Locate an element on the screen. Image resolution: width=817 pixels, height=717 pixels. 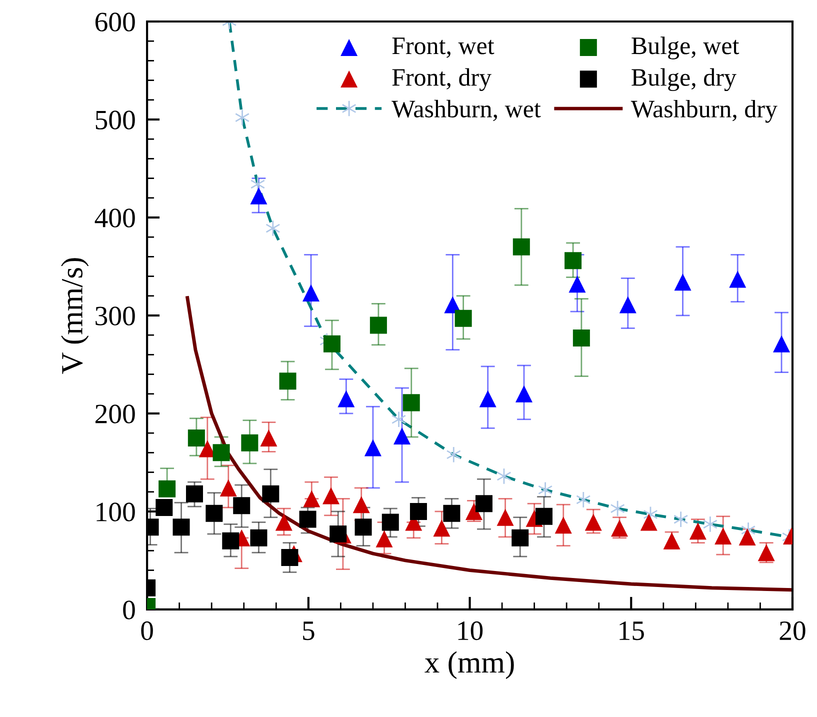
x-axis-title: x (mm) is located at coordinates (469, 665).